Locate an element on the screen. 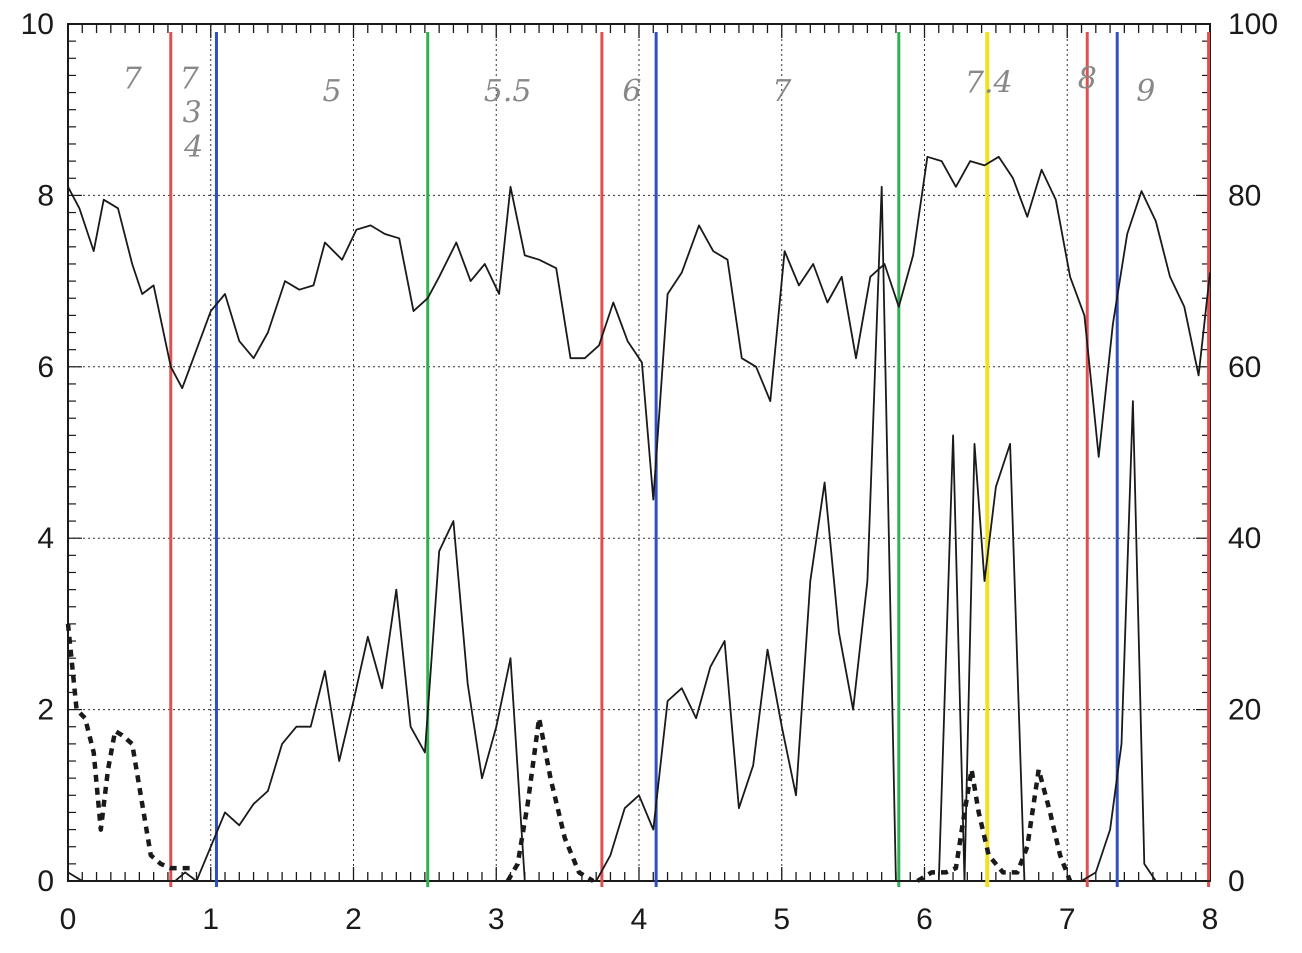  y-left-tick-label-4: 8 is located at coordinates (45, 195).